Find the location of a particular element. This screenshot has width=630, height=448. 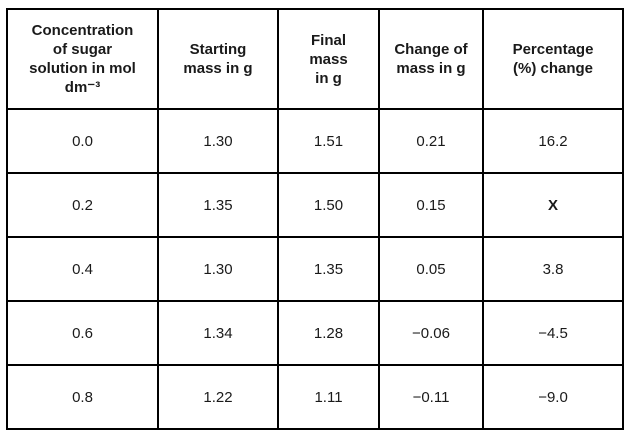

cell-concentration: 0.0 is located at coordinates (82, 141).